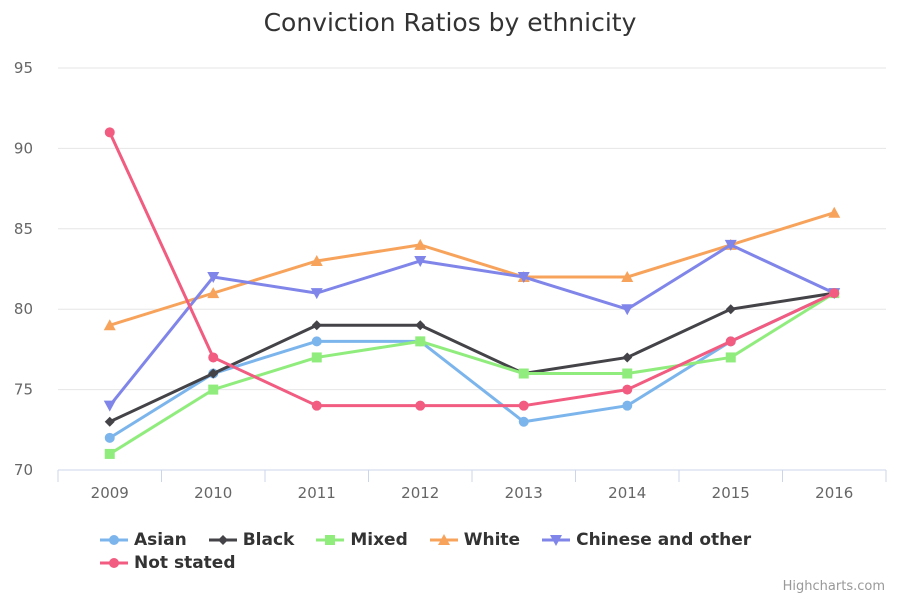 This screenshot has width=900, height=600. Describe the element at coordinates (379, 540) in the screenshot. I see `legend-label: Mixed` at that location.